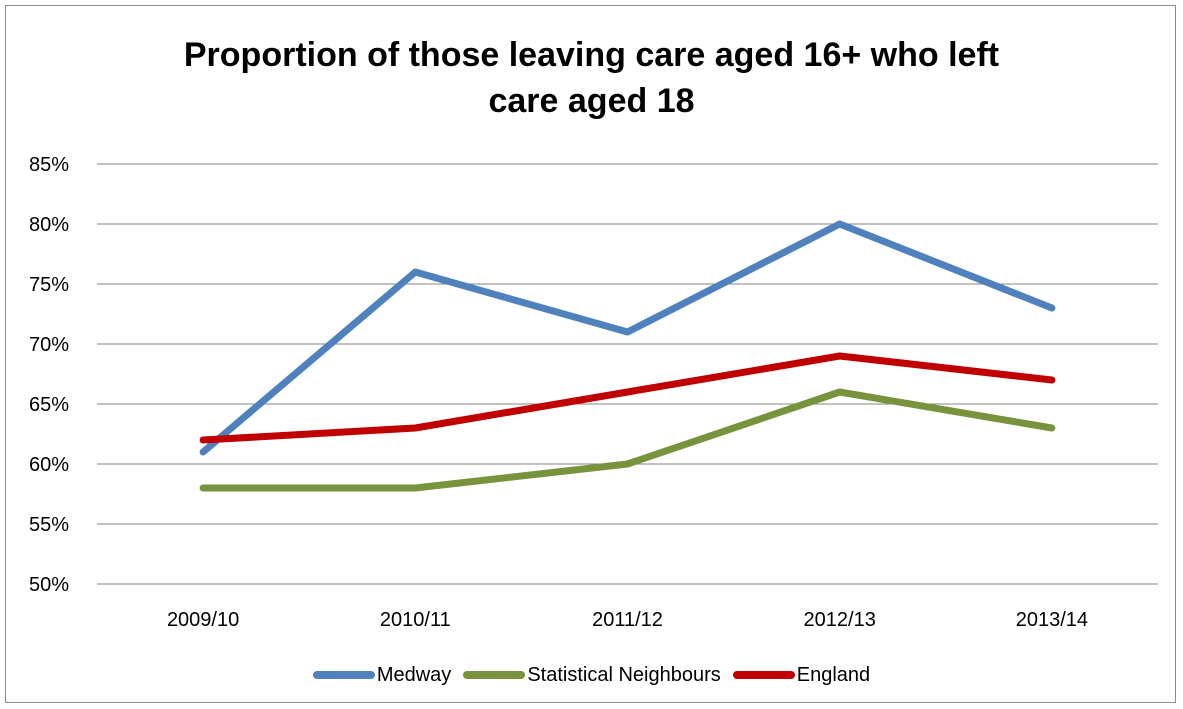  I want to click on y-axis: 50% 55% 60% 65% 70% 75% 80% 85%, so click(49, 375).